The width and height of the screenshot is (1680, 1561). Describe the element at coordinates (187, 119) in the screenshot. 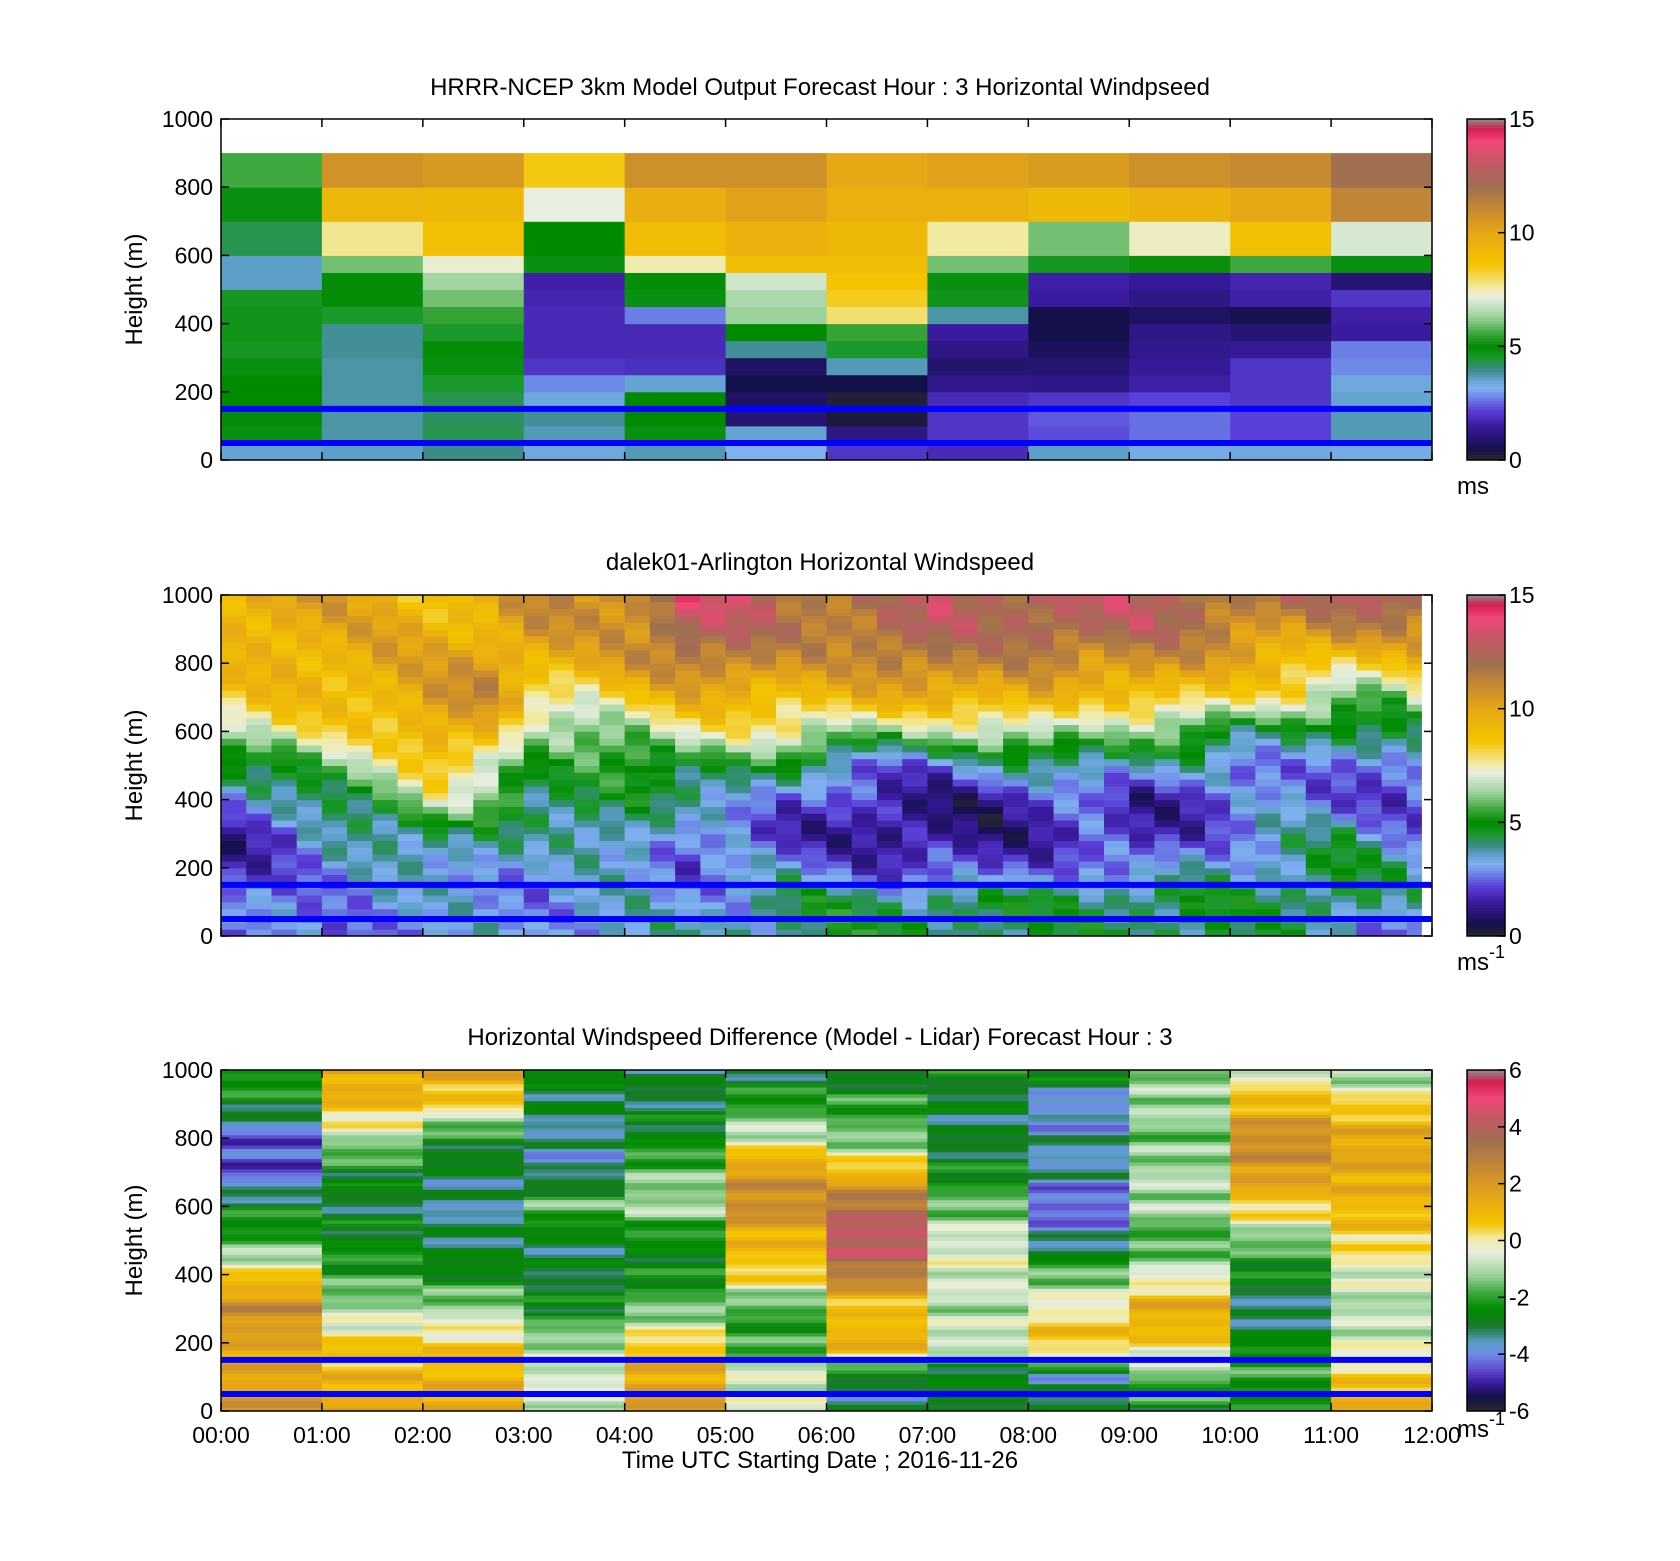

I see `y-tick-label: 1000` at that location.